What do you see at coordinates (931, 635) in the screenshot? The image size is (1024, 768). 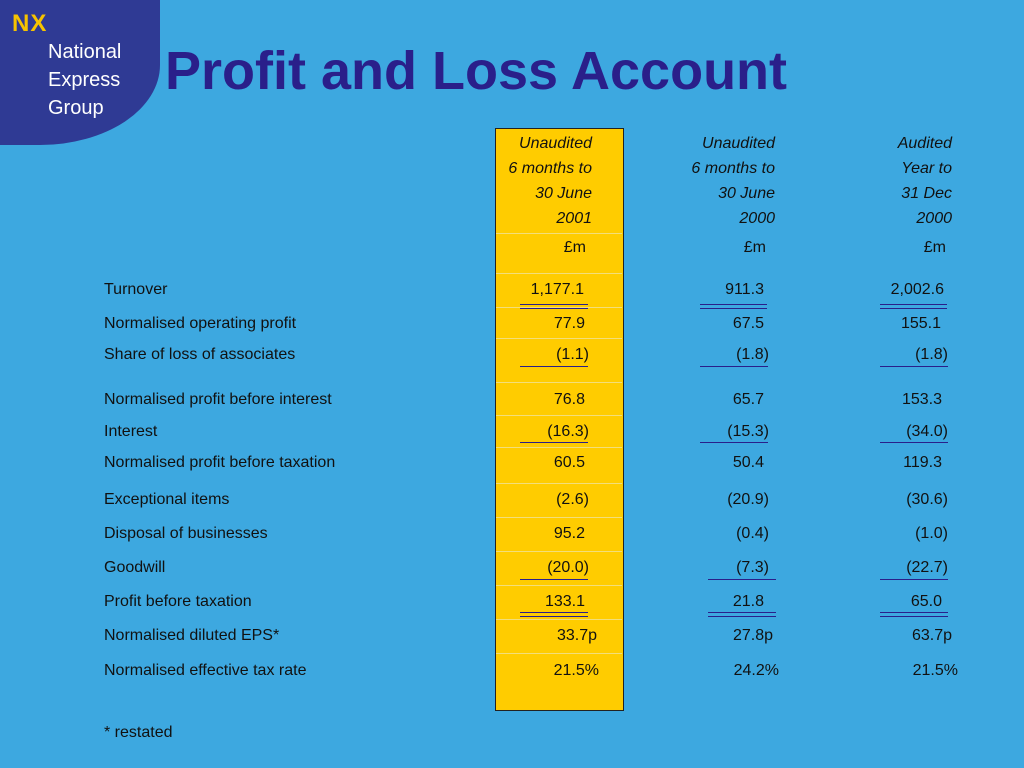 I see `value-cell: 63.7p` at bounding box center [931, 635].